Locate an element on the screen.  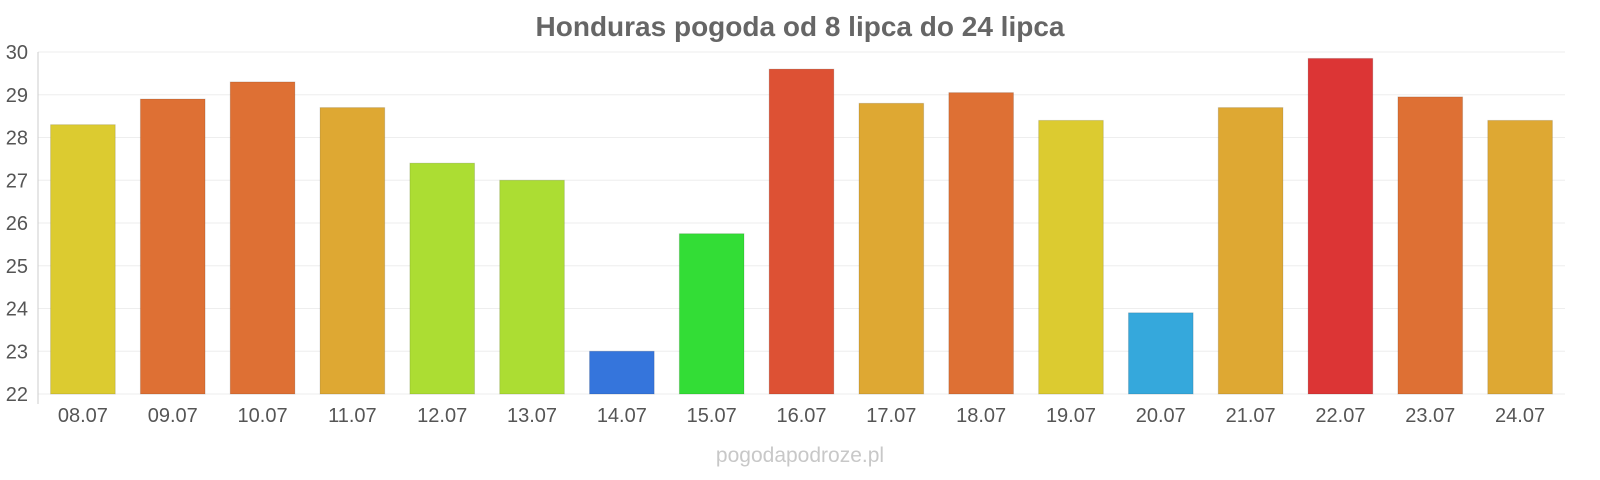
x-tick-label: 13.07 is located at coordinates (532, 416).